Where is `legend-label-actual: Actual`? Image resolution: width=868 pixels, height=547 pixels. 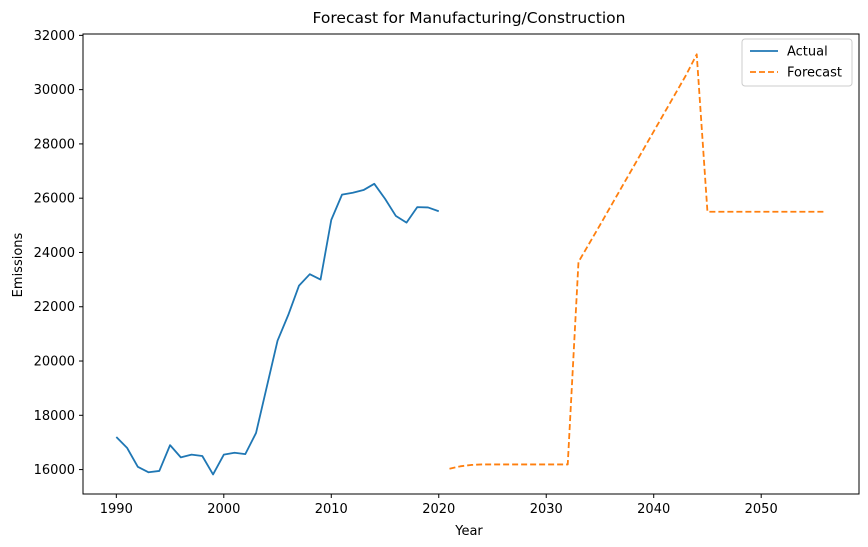
legend-label-actual: Actual is located at coordinates (807, 52).